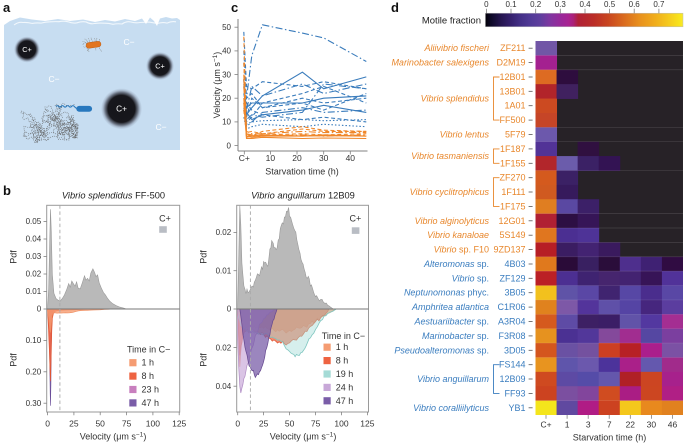 This screenshot has height=443, width=685. I want to click on svg-text: 0.2, so click(536, 4).